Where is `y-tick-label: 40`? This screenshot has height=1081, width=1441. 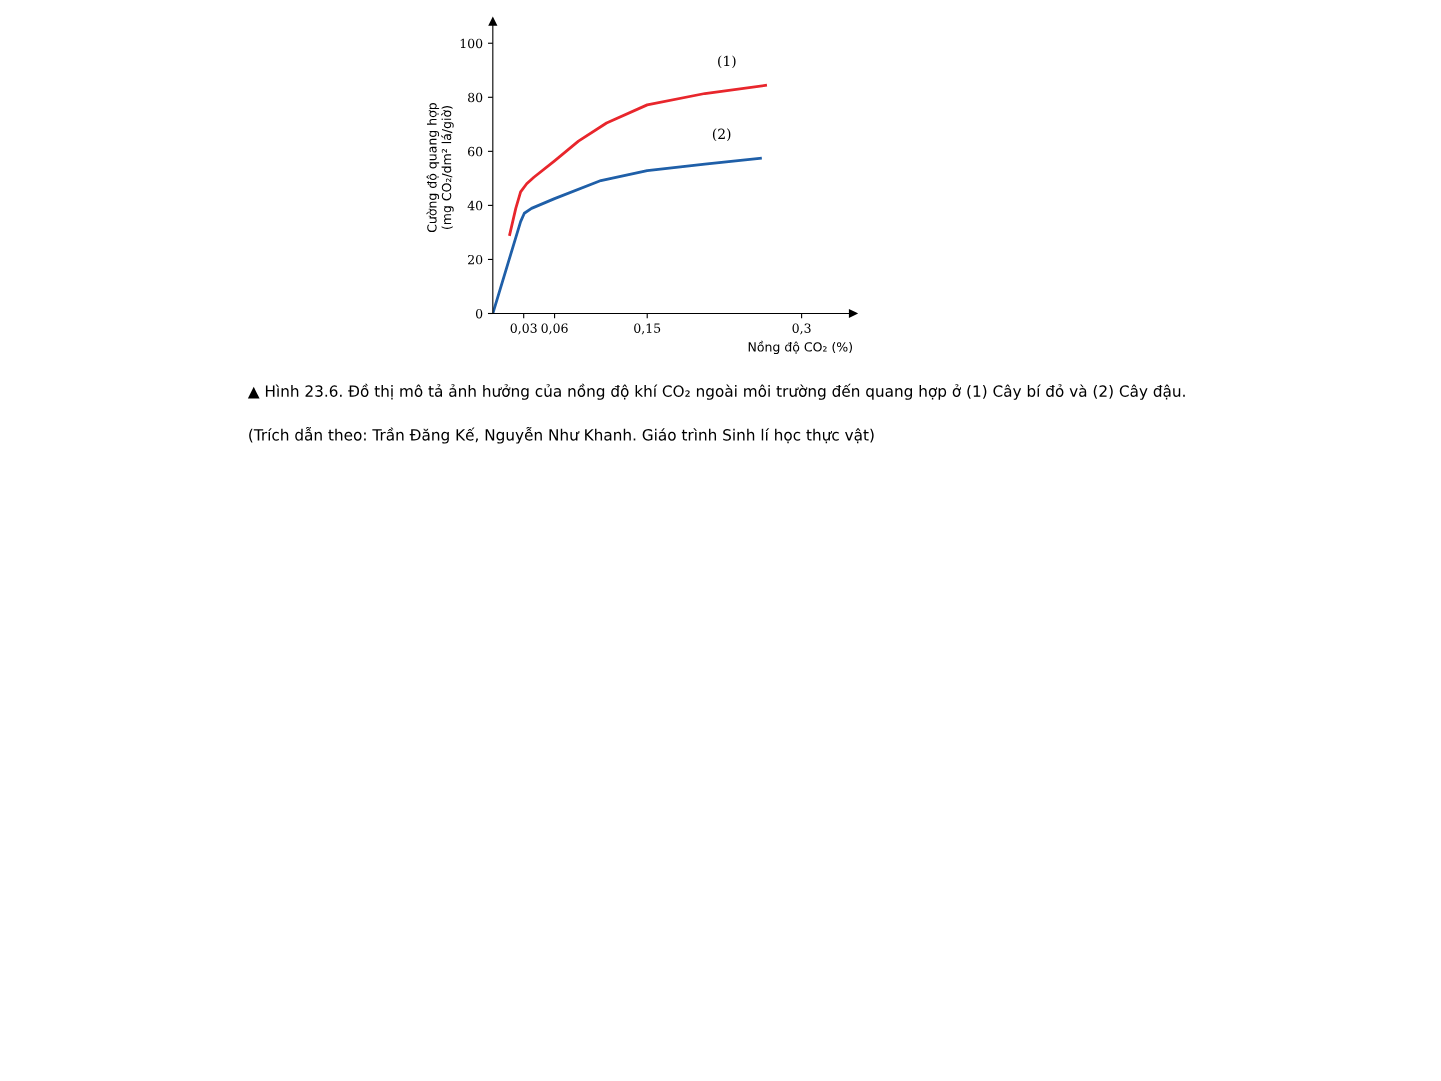 y-tick-label: 40 is located at coordinates (475, 205).